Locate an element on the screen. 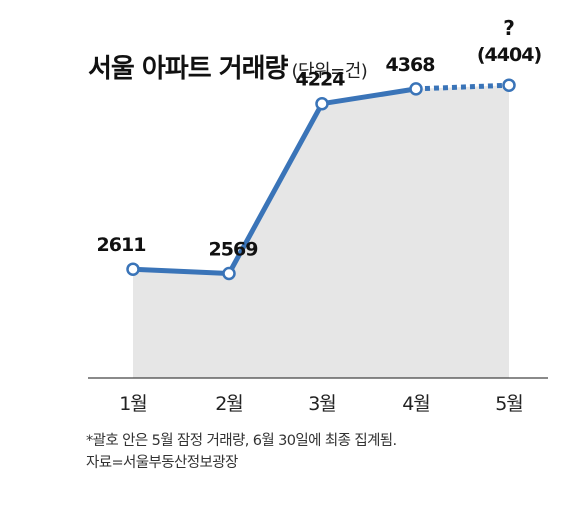 Image resolution: width=566 pixels, height=508 pixels. series-line-provisional is located at coordinates (462, 87).